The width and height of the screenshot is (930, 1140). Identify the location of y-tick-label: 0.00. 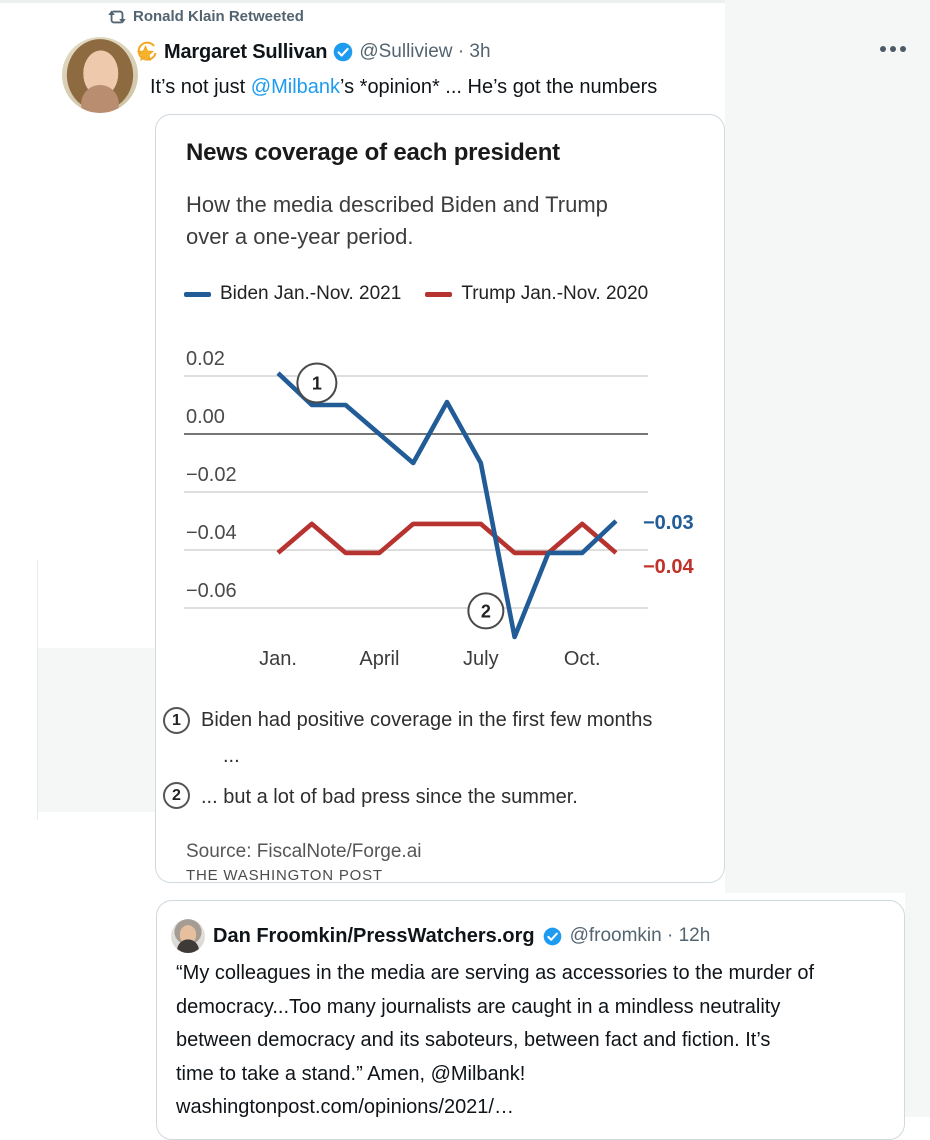
(205, 417).